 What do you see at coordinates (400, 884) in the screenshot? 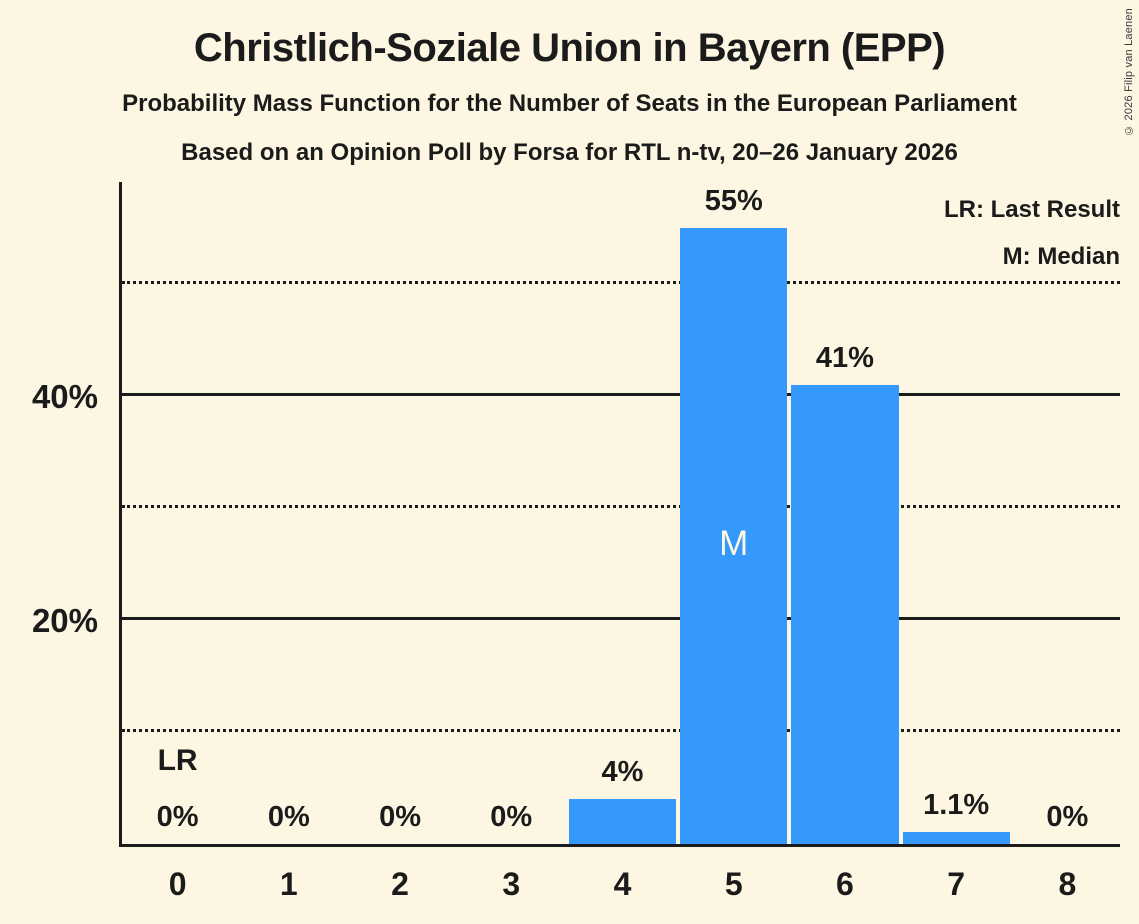
I see `x-axis-label-2: 2` at bounding box center [400, 884].